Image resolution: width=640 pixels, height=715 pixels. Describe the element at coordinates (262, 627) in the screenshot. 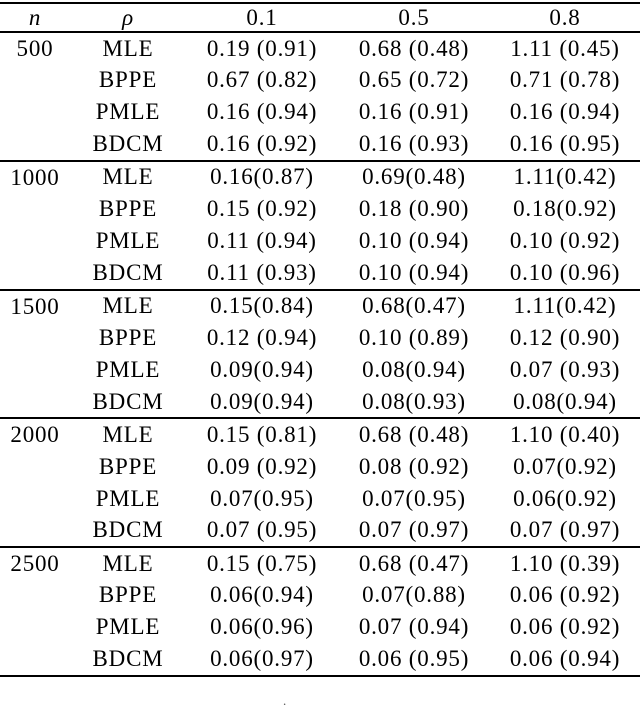

I see `value-cell: 0.06(0.96)` at that location.